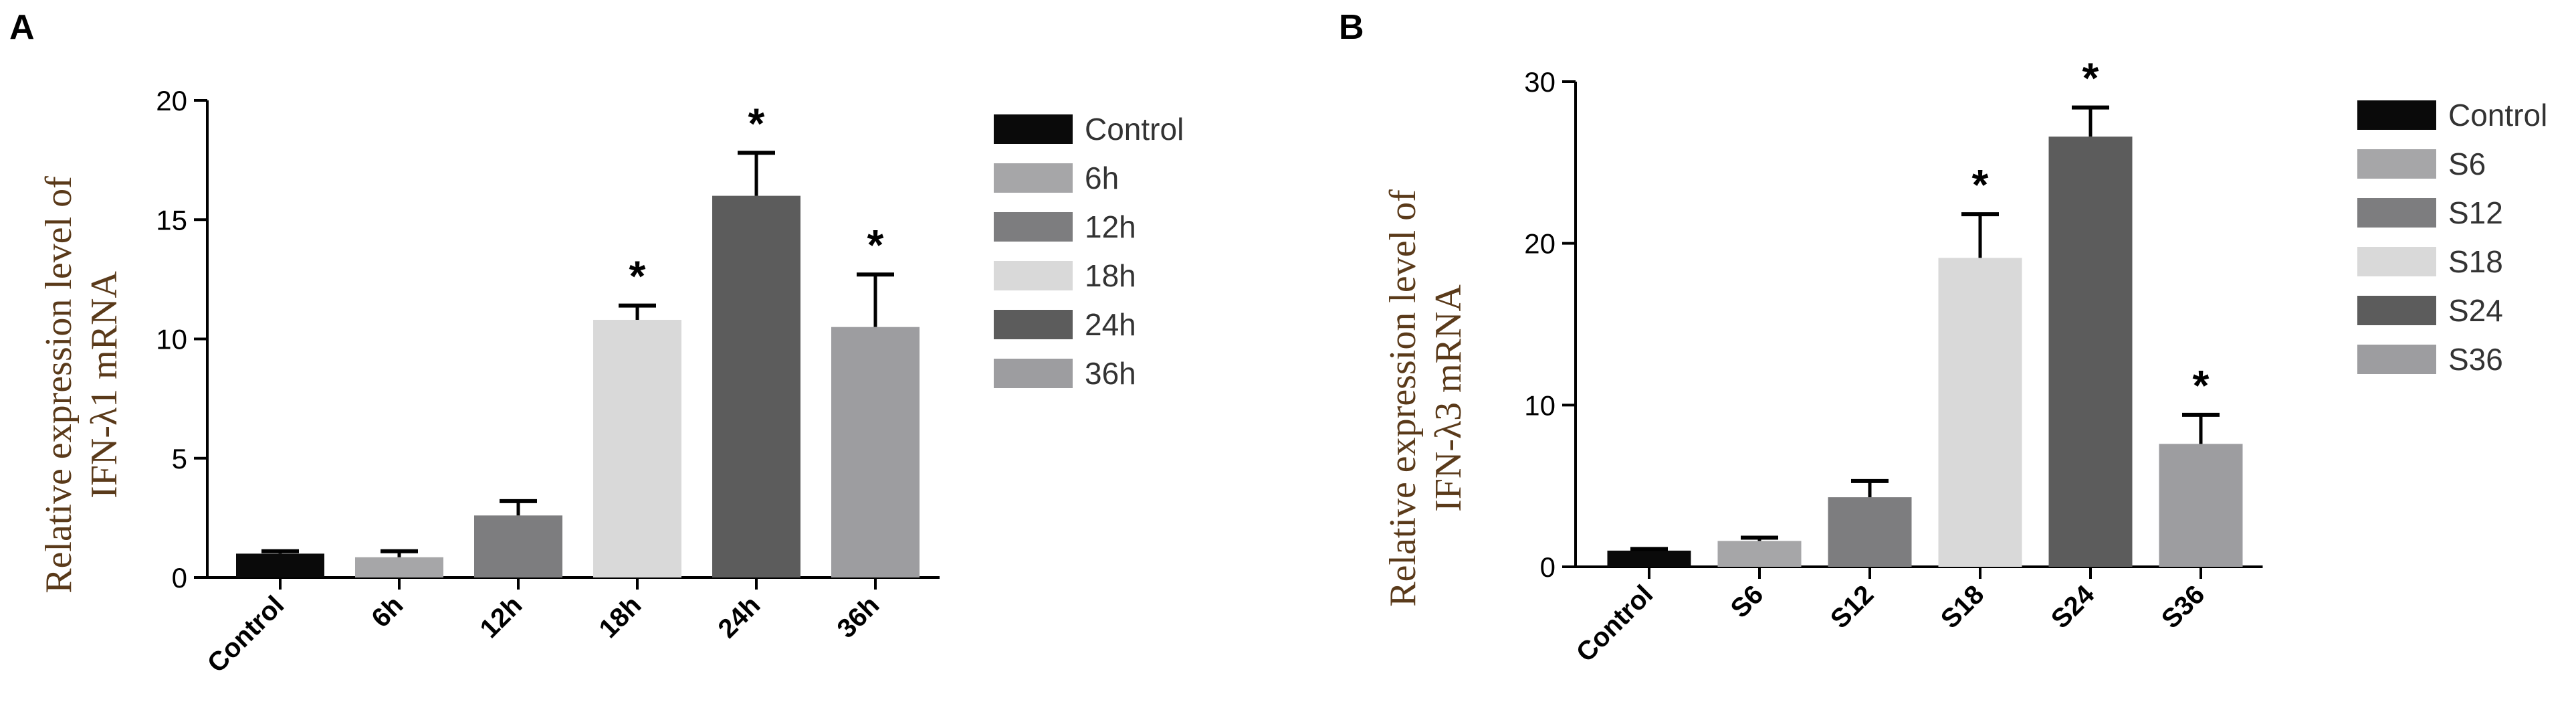  I want to click on legend-label: S36, so click(2475, 359).